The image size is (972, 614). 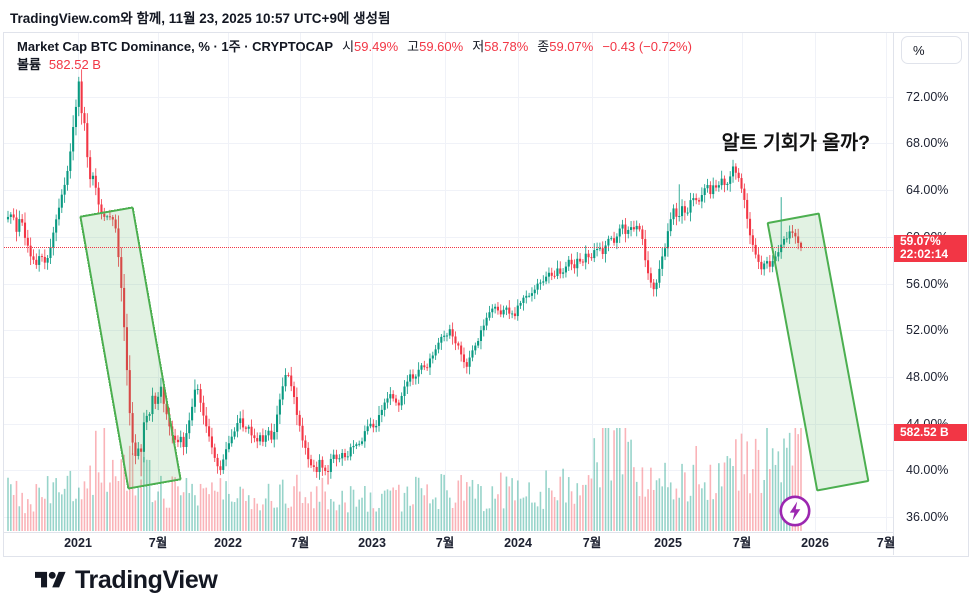 I want to click on legend-row-volume: 볼륨 582.52 B, so click(x=354, y=65).